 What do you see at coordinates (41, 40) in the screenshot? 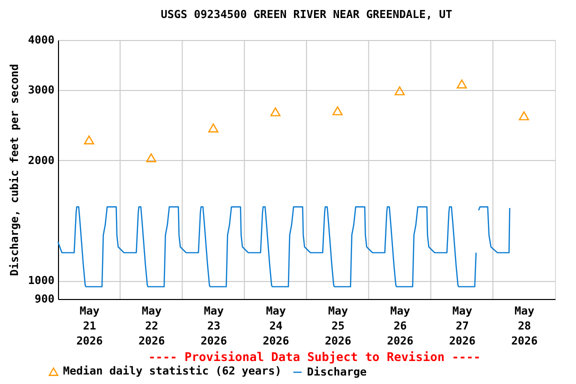
I see `y-tick-label: 4000` at bounding box center [41, 40].